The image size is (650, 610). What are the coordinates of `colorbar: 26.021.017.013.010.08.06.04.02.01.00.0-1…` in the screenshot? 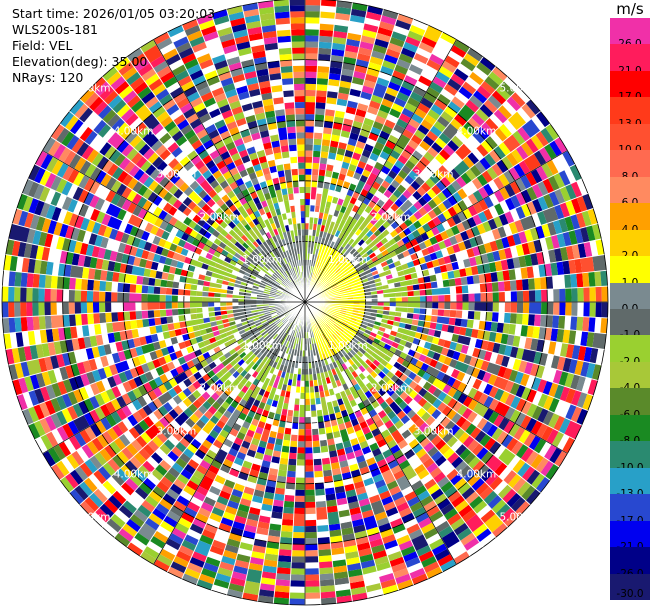 It's located at (630, 309).